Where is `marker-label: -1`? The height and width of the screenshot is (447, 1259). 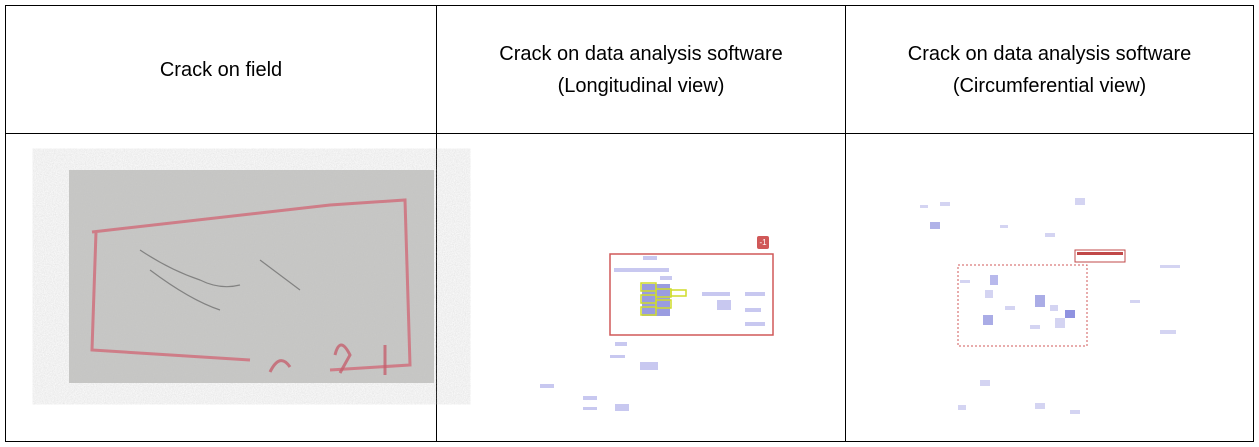
marker-label: -1 is located at coordinates (763, 242).